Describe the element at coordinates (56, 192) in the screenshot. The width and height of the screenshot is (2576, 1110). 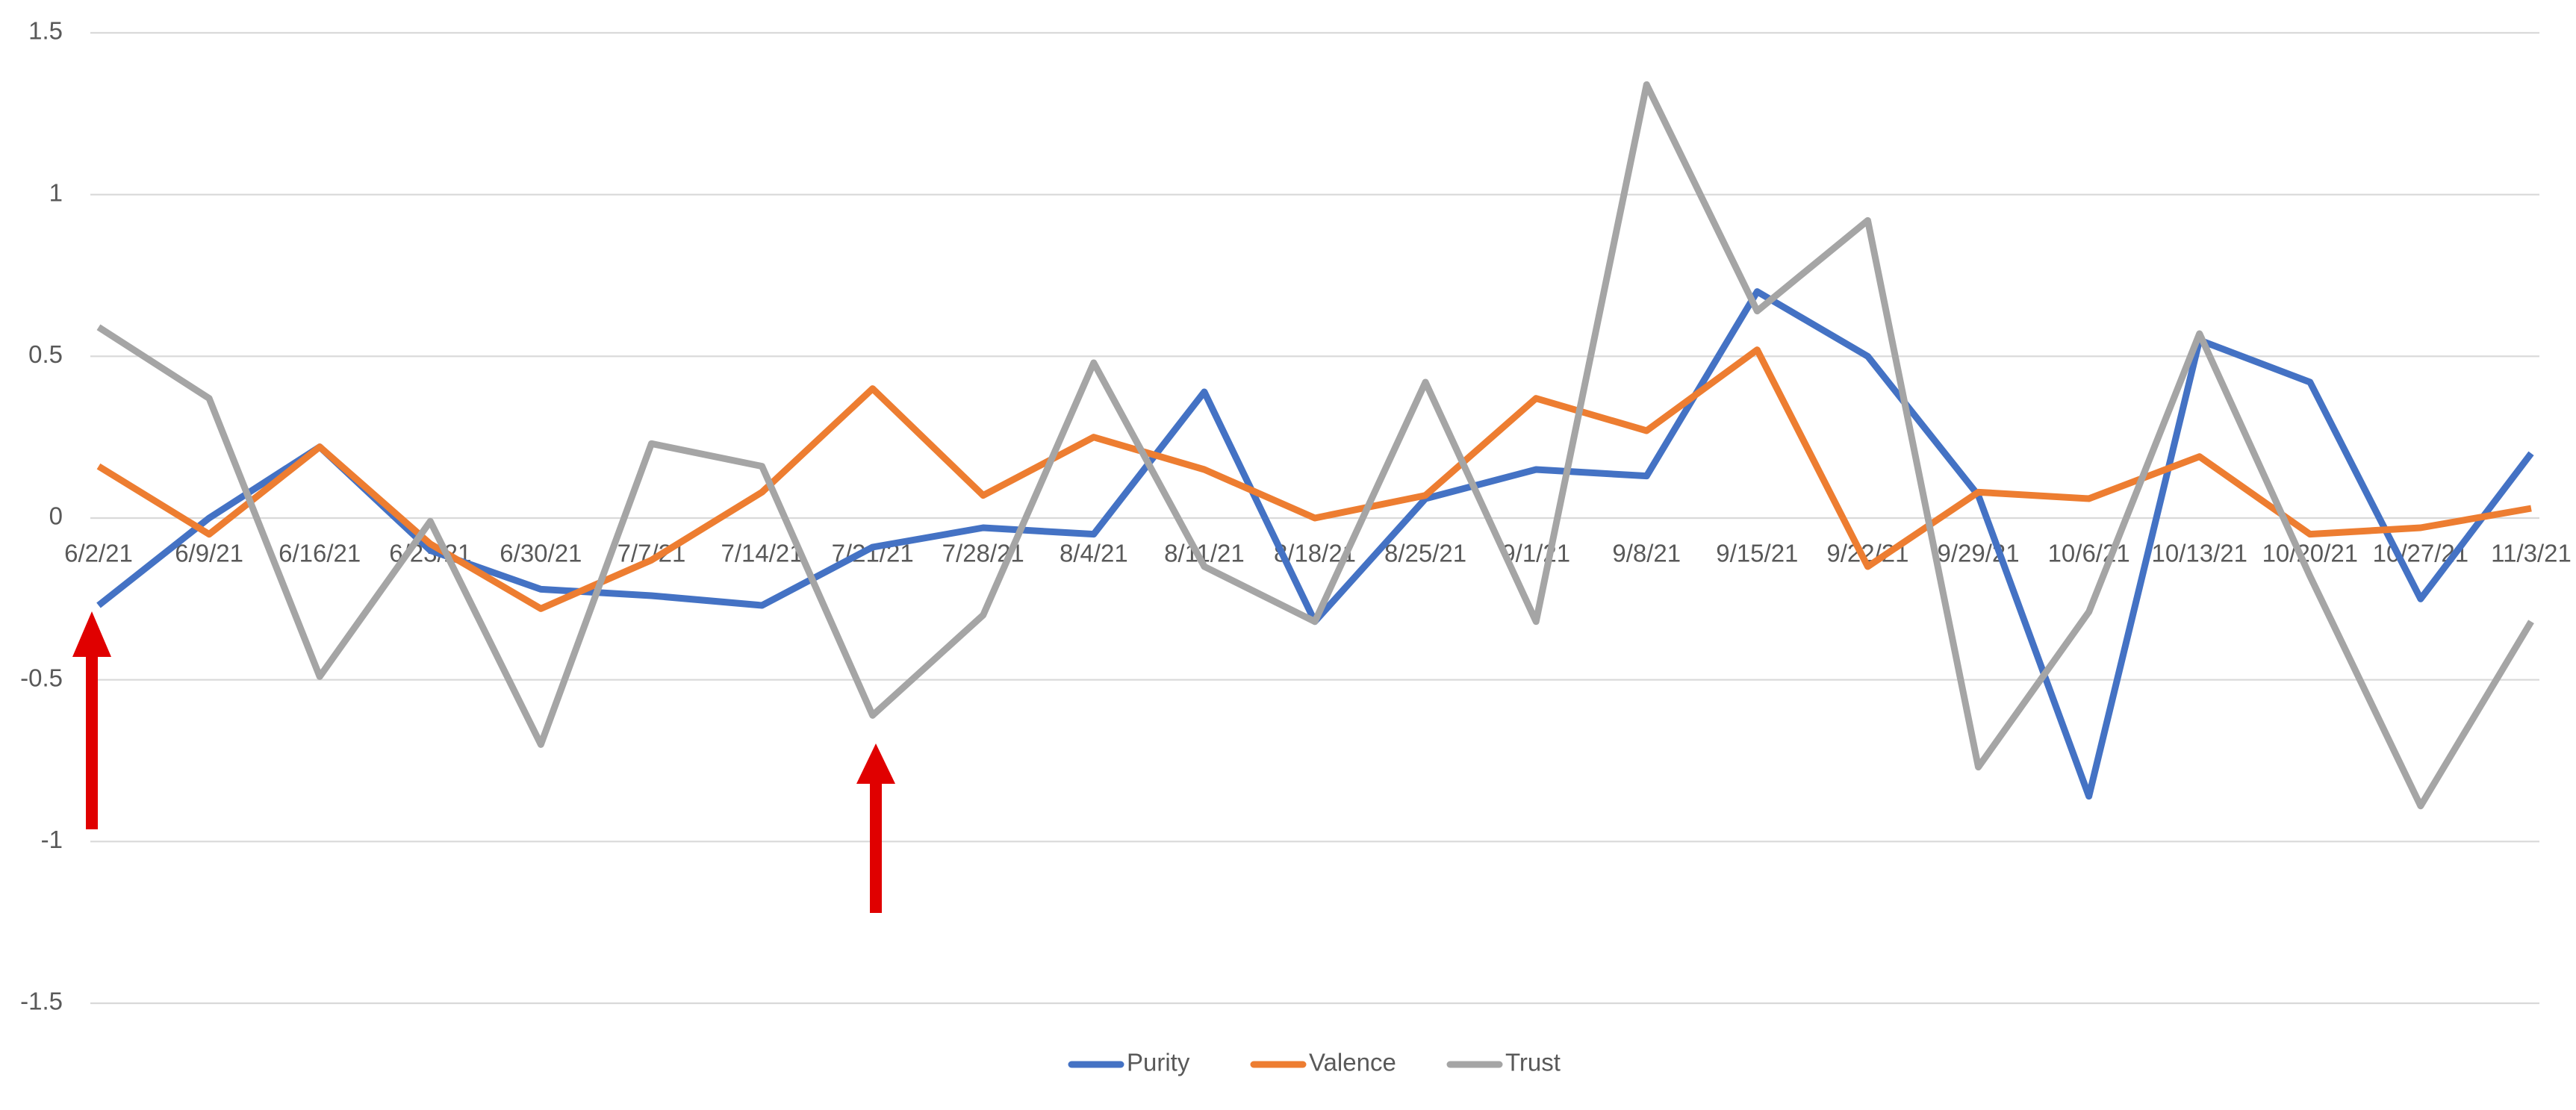
I see `y-tick-label: 1` at that location.